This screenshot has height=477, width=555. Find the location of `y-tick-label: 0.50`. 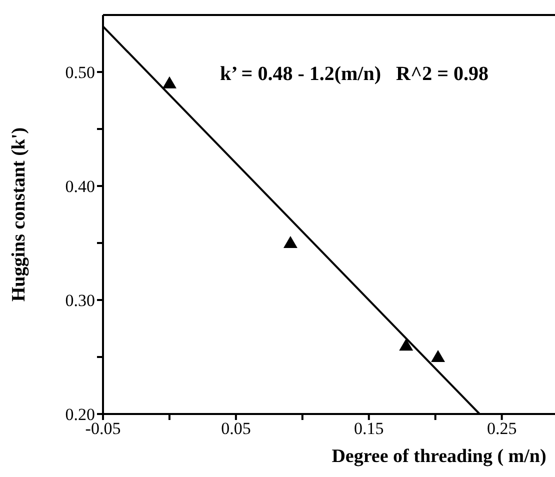

y-tick-label: 0.50 is located at coordinates (80, 72).